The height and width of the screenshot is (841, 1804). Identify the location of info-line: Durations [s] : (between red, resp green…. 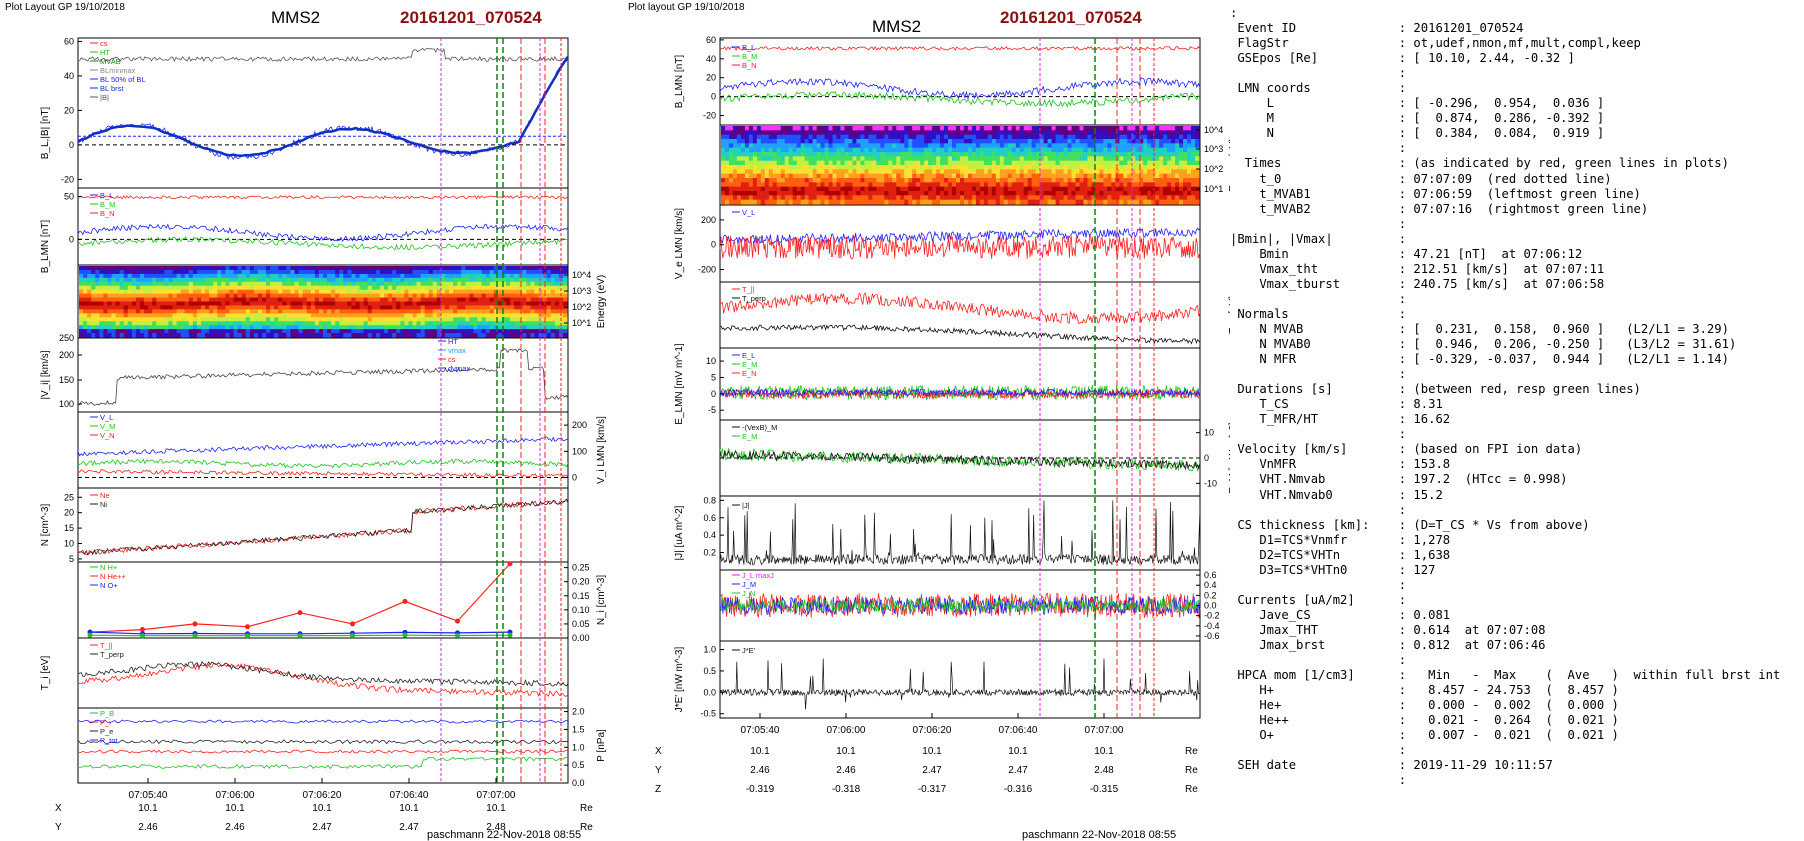
(1435, 389).